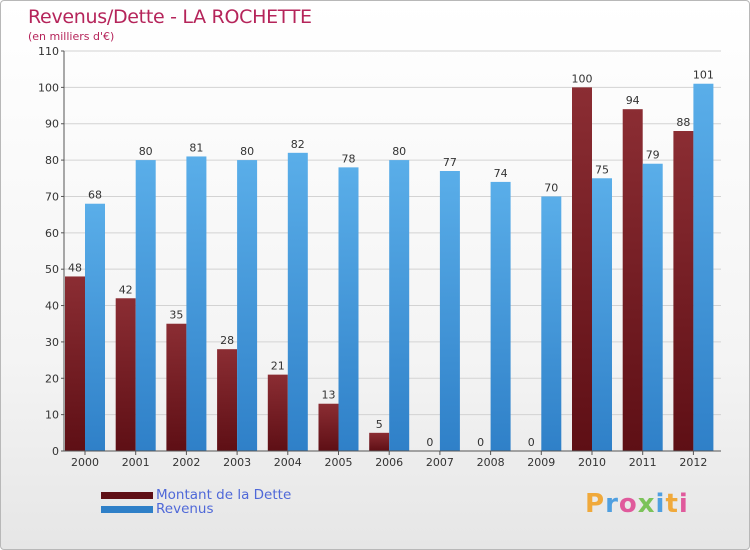 This screenshot has width=750, height=550. What do you see at coordinates (196, 147) in the screenshot?
I see `data-label-revenue: 81` at bounding box center [196, 147].